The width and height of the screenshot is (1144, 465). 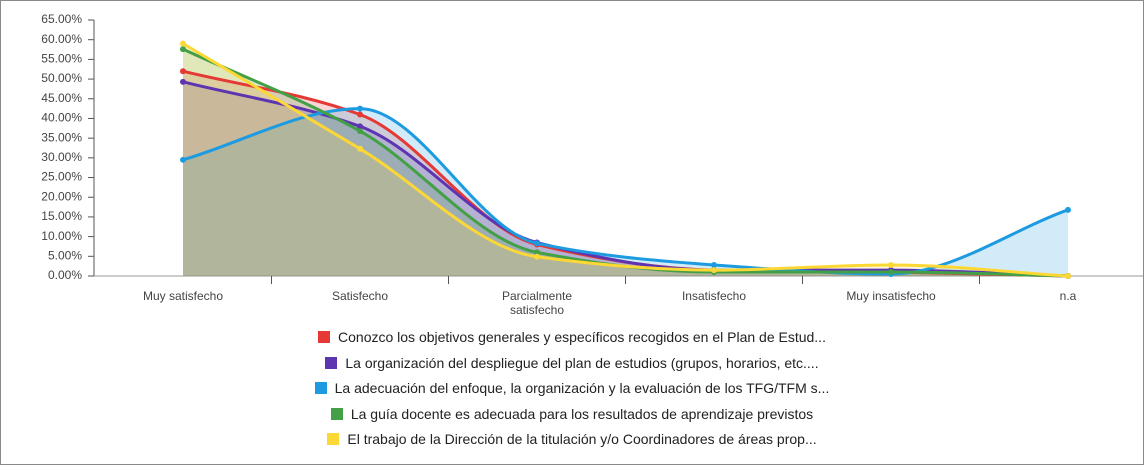 What do you see at coordinates (61, 177) in the screenshot?
I see `y-tick-label: 25.00%` at bounding box center [61, 177].